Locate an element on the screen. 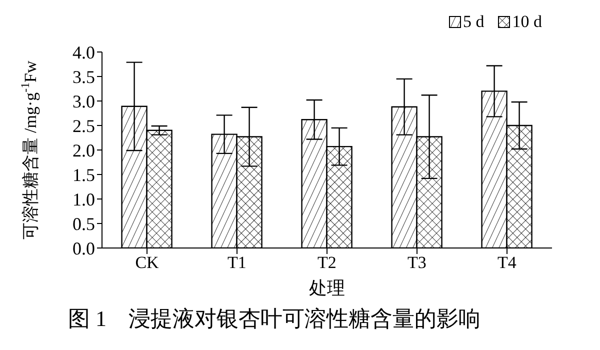  x-tick-label: T1 is located at coordinates (237, 262).